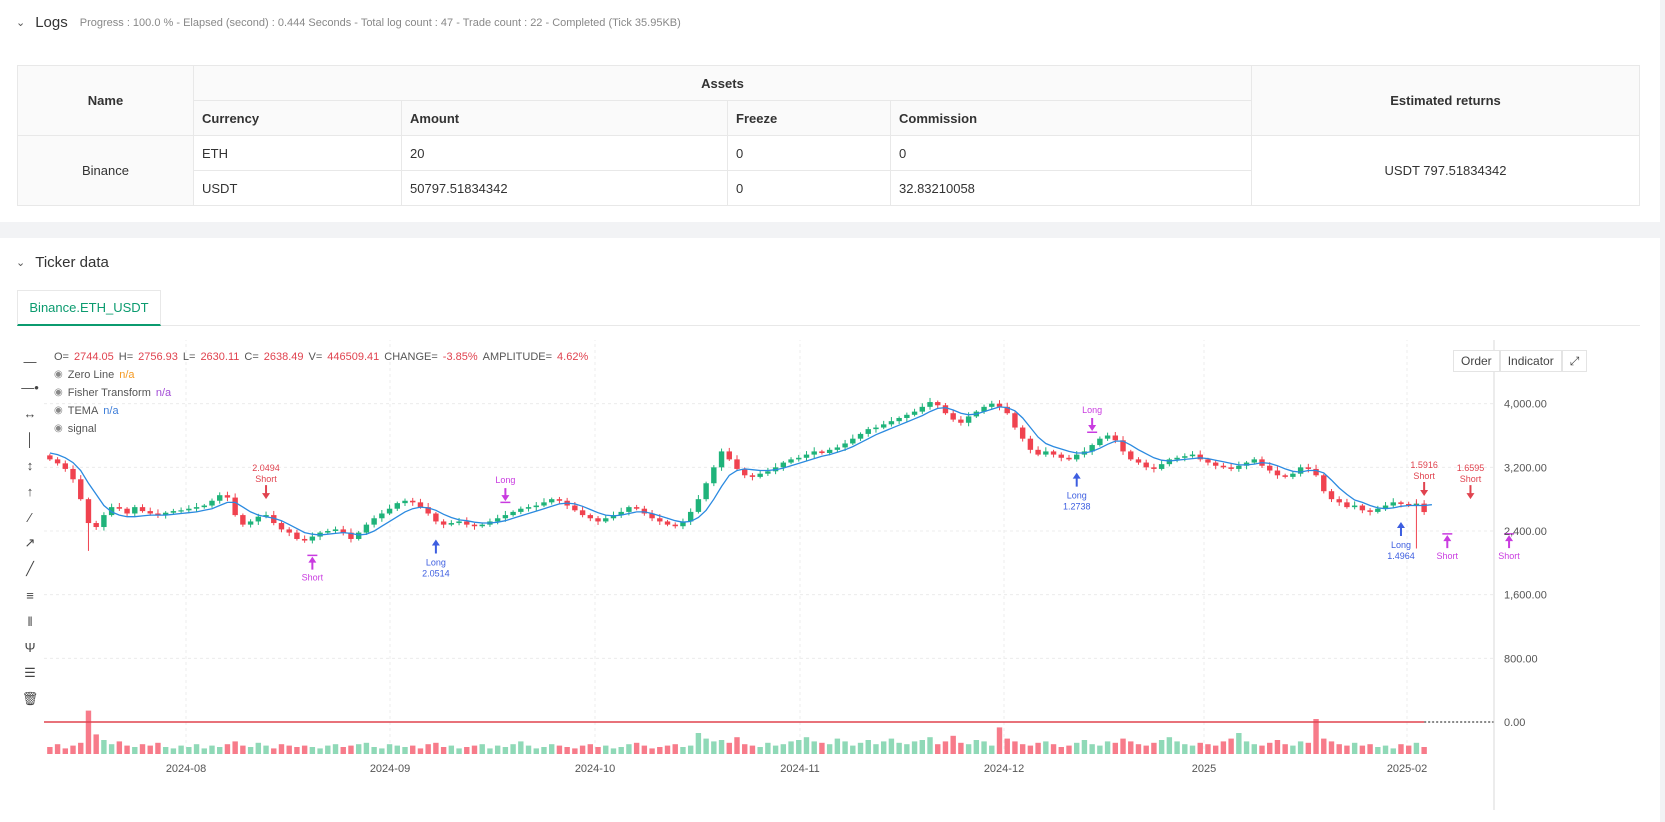  What do you see at coordinates (30, 491) in the screenshot?
I see `vertical-ray-icon: ↑` at bounding box center [30, 491].